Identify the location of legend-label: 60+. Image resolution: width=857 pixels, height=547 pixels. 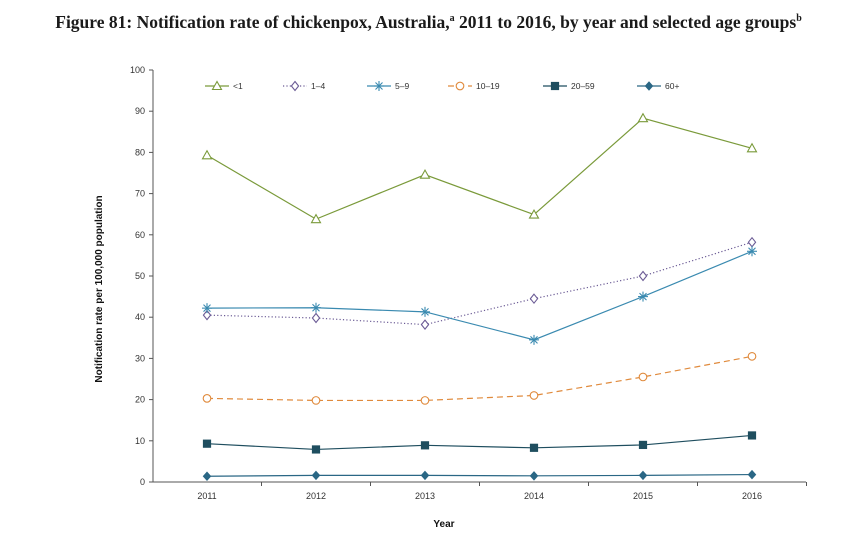
(672, 86).